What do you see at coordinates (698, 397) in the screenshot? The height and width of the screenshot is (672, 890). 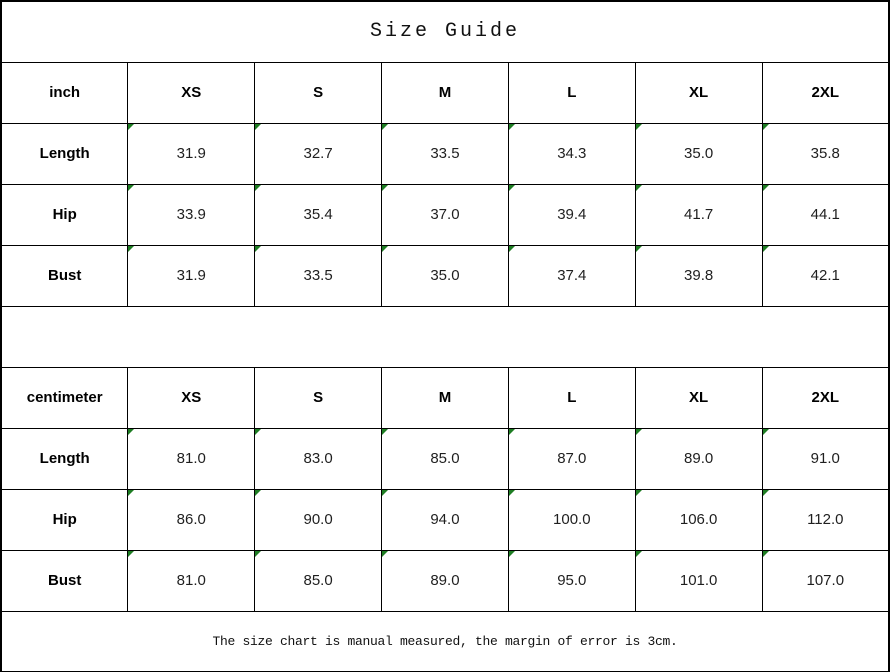 I see `size-header-xl: XL` at bounding box center [698, 397].